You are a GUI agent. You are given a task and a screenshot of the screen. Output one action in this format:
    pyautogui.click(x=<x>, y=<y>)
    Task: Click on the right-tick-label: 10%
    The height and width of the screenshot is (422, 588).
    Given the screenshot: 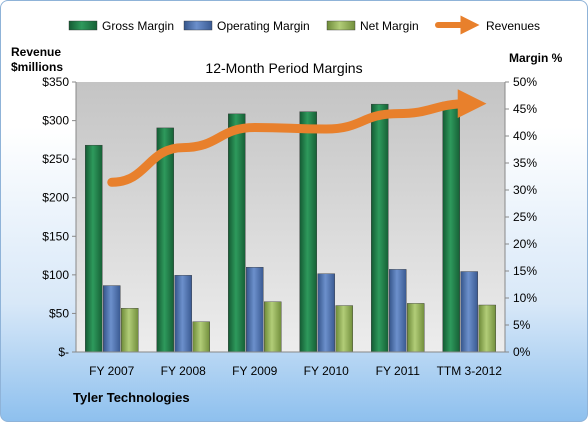 What is the action you would take?
    pyautogui.click(x=525, y=298)
    